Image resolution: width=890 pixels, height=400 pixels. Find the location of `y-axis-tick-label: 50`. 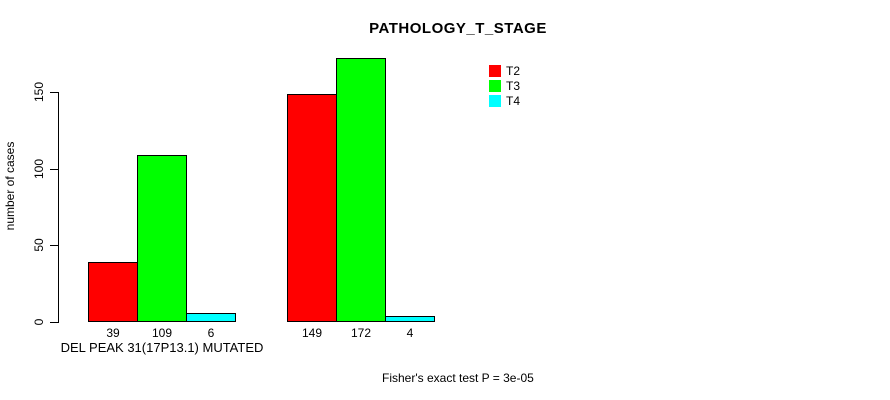

y-axis-tick-label: 50 is located at coordinates (39, 245).